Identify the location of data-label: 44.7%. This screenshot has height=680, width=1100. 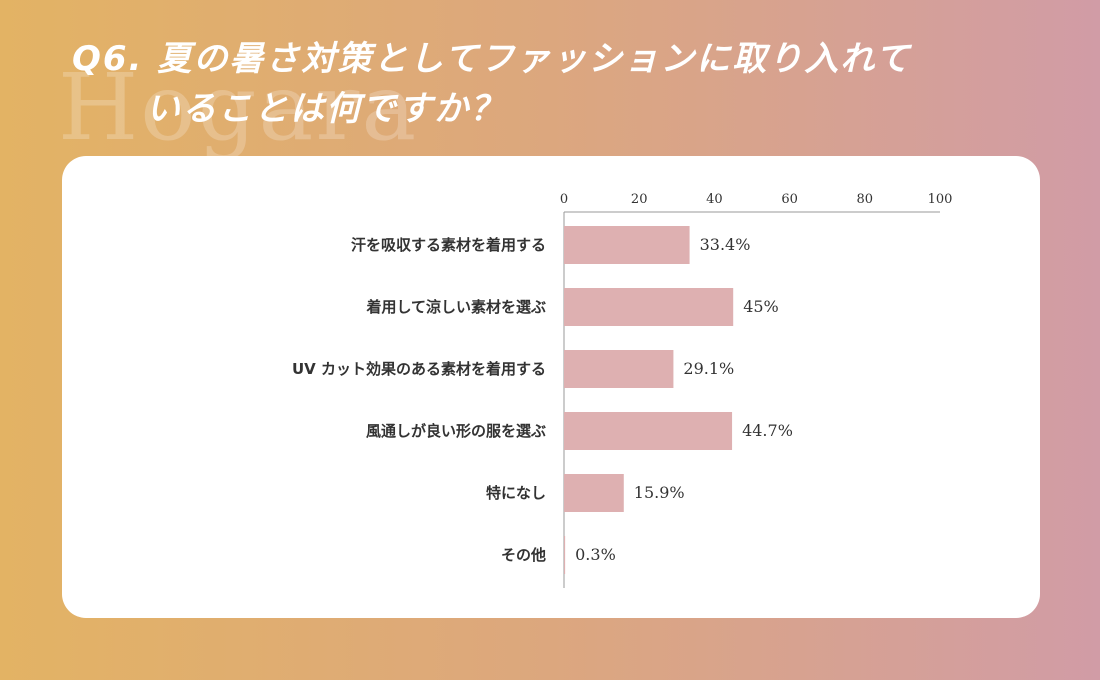
(767, 430).